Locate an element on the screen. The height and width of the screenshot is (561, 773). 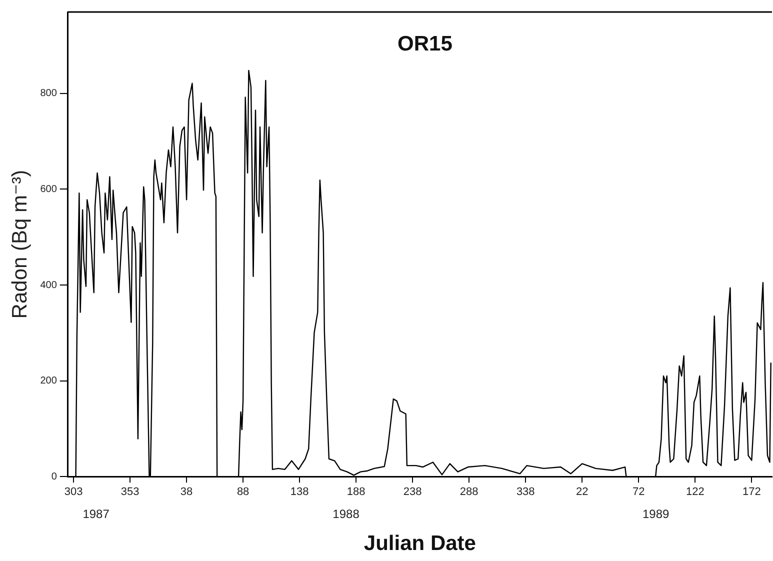
text: 1988 is located at coordinates (346, 513).